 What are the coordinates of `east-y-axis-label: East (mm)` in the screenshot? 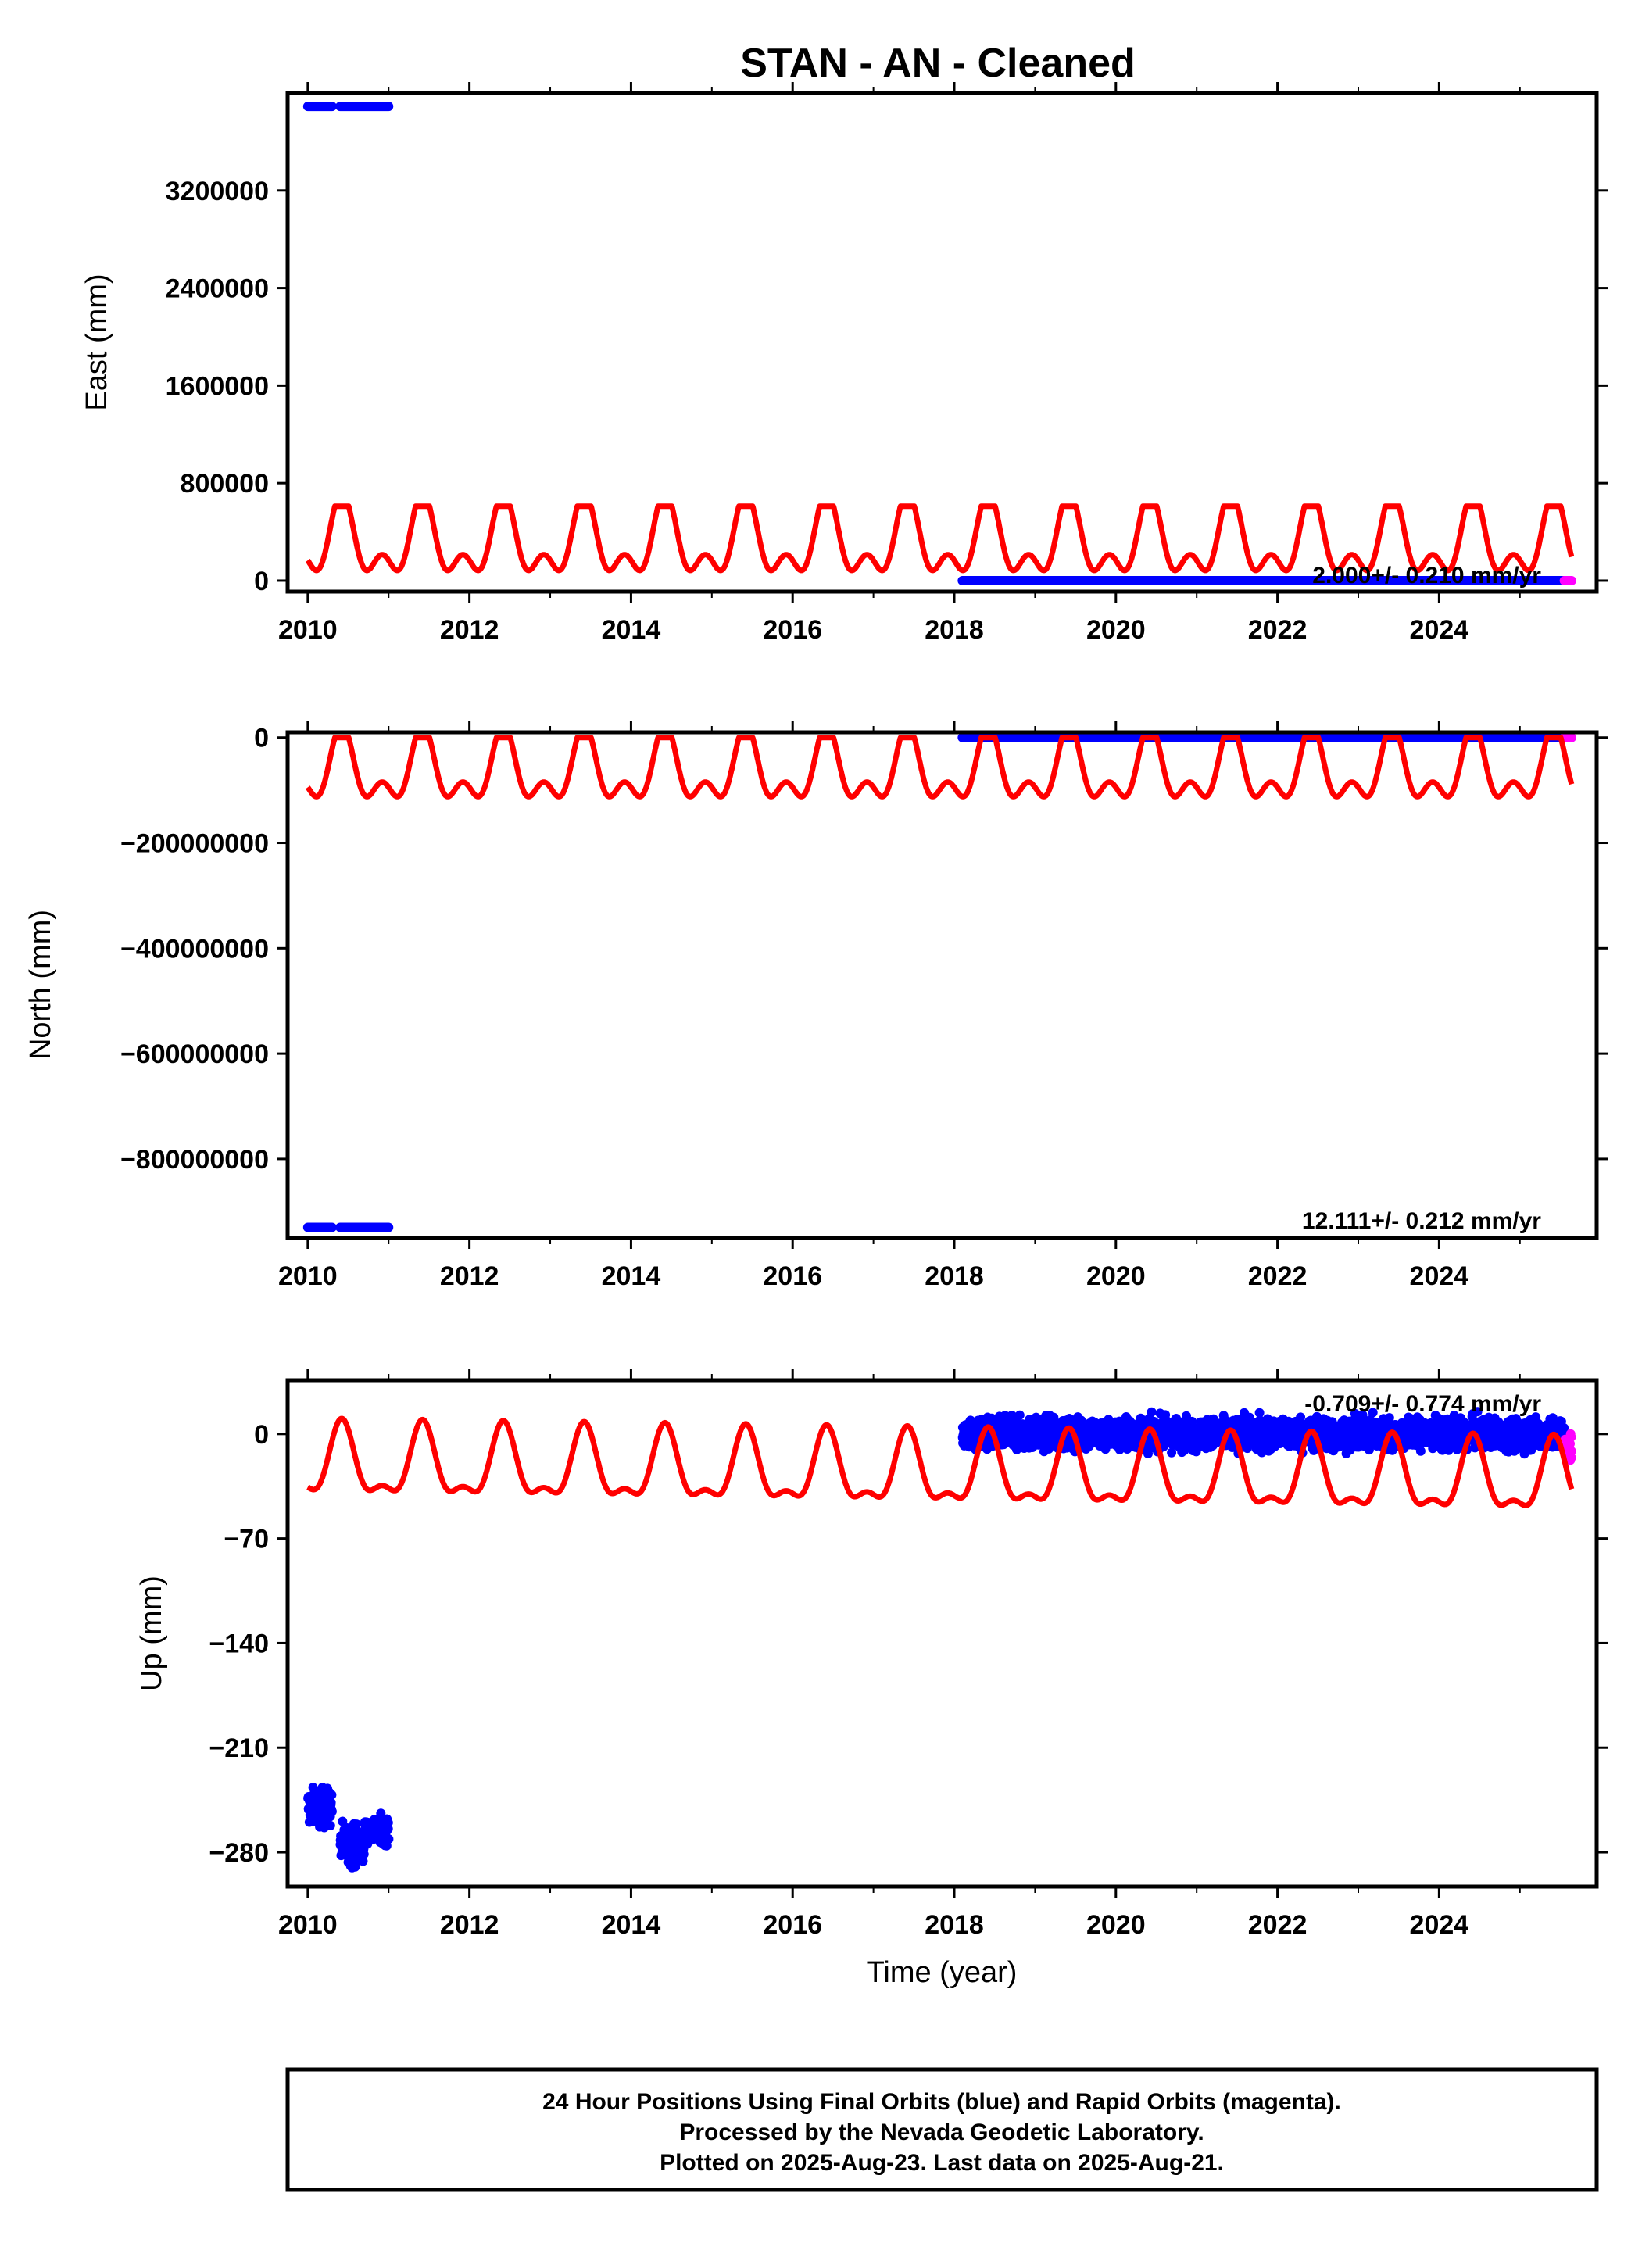 It's located at (96, 342).